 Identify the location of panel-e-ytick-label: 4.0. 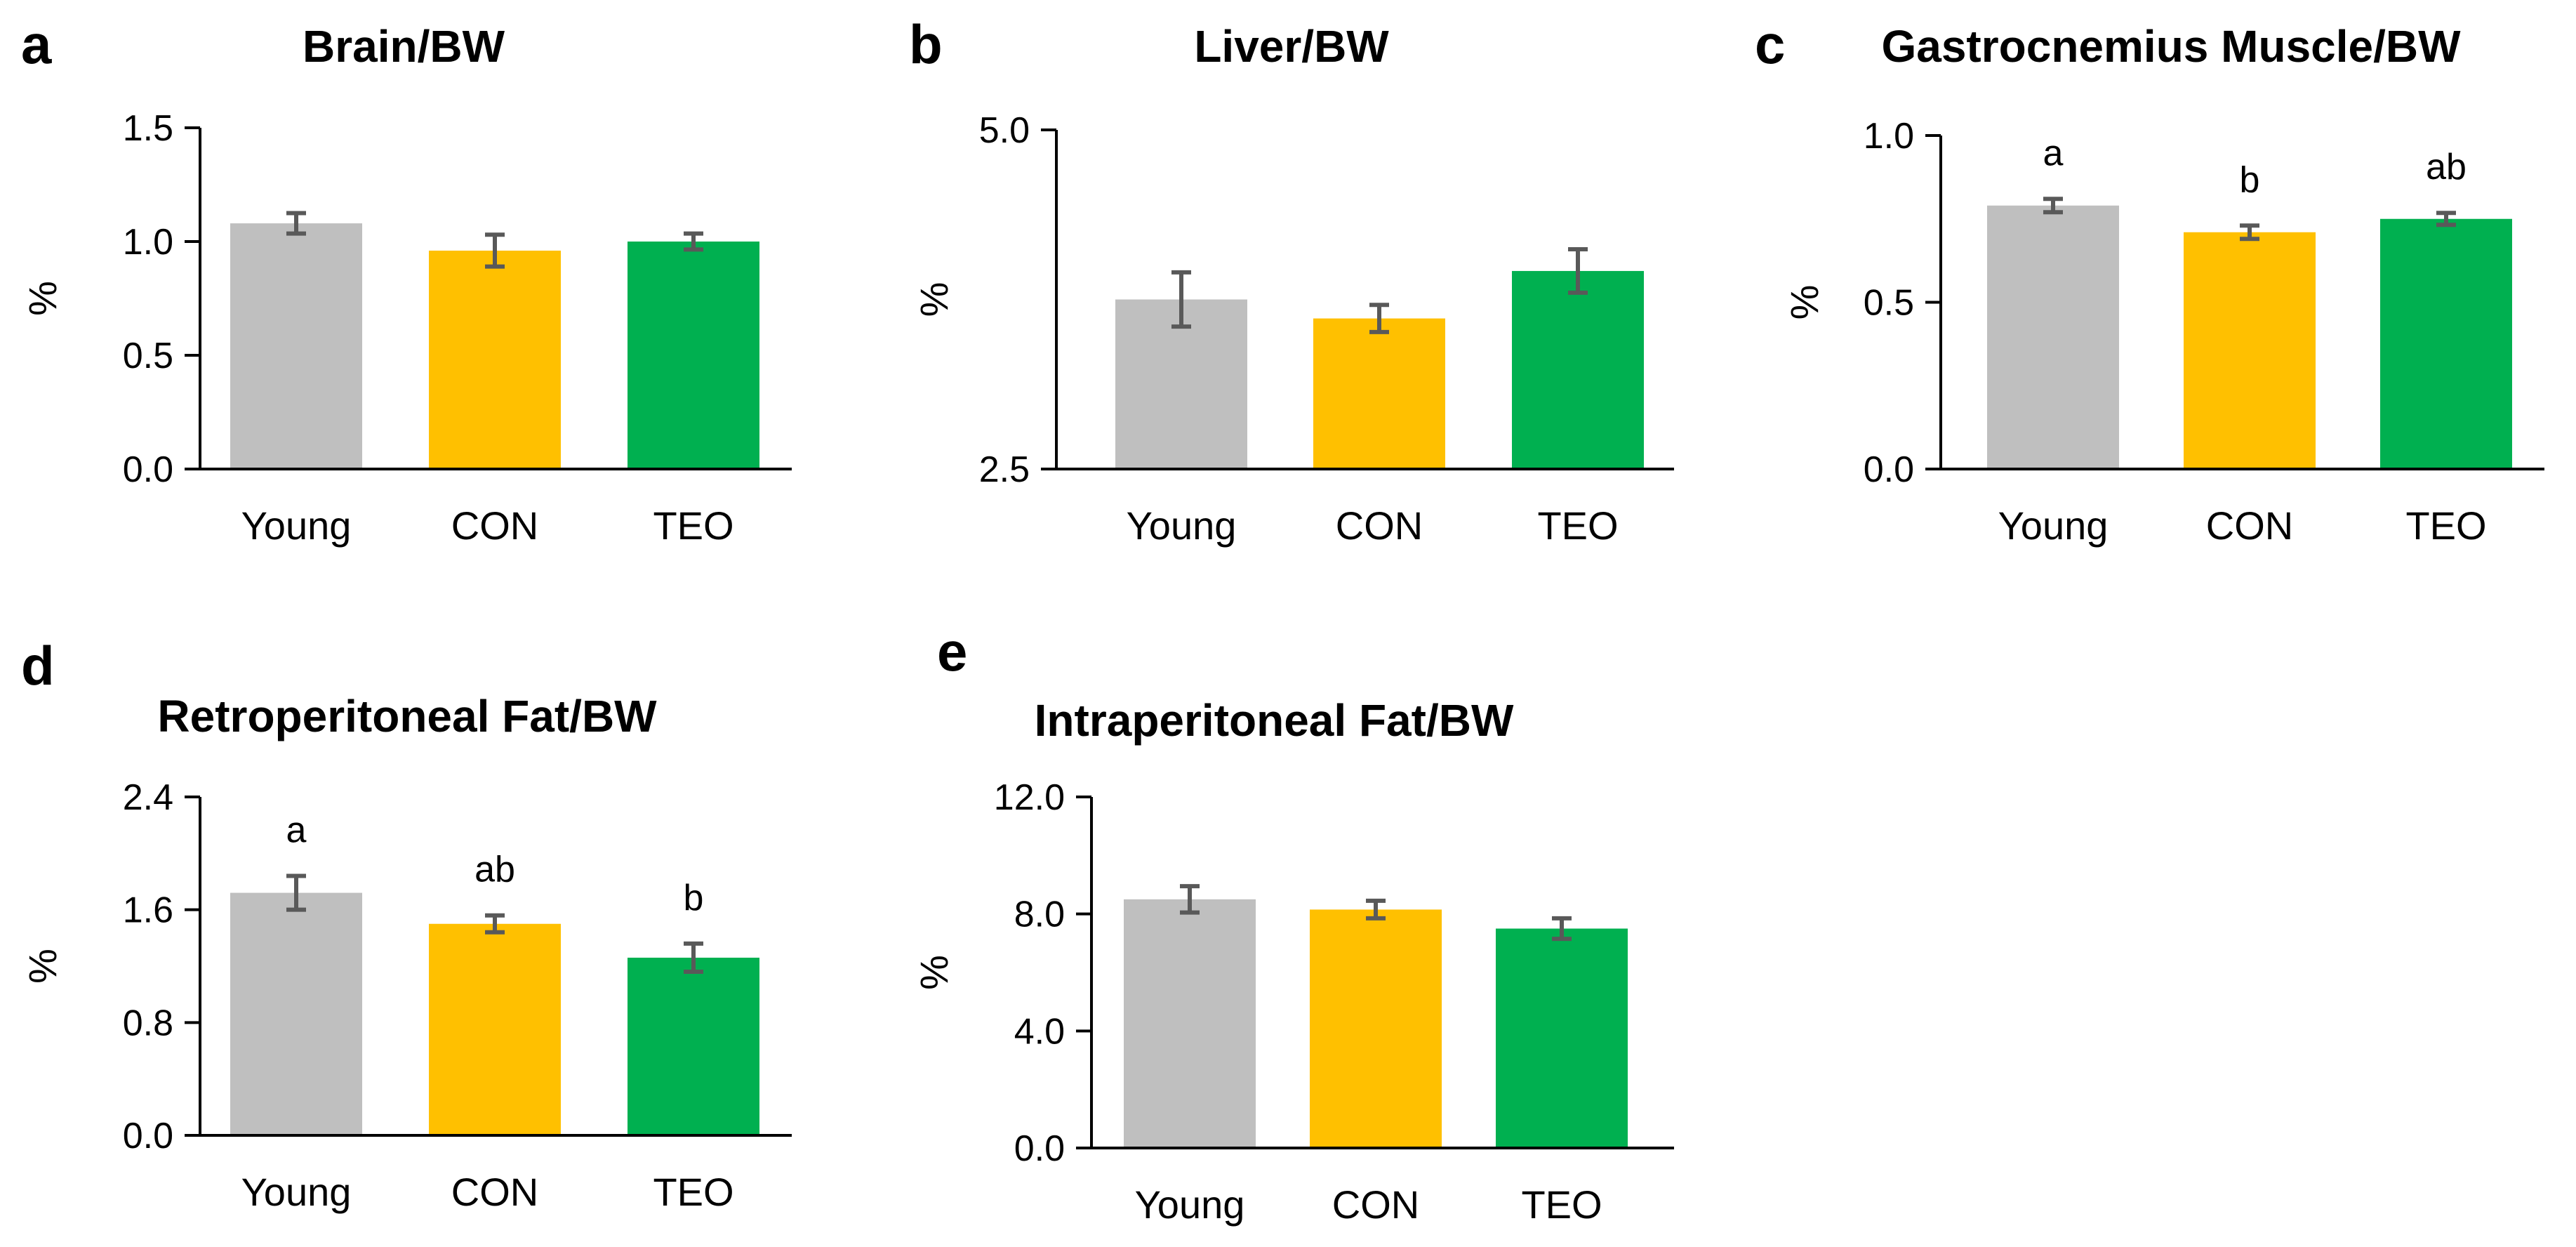
(1039, 1031).